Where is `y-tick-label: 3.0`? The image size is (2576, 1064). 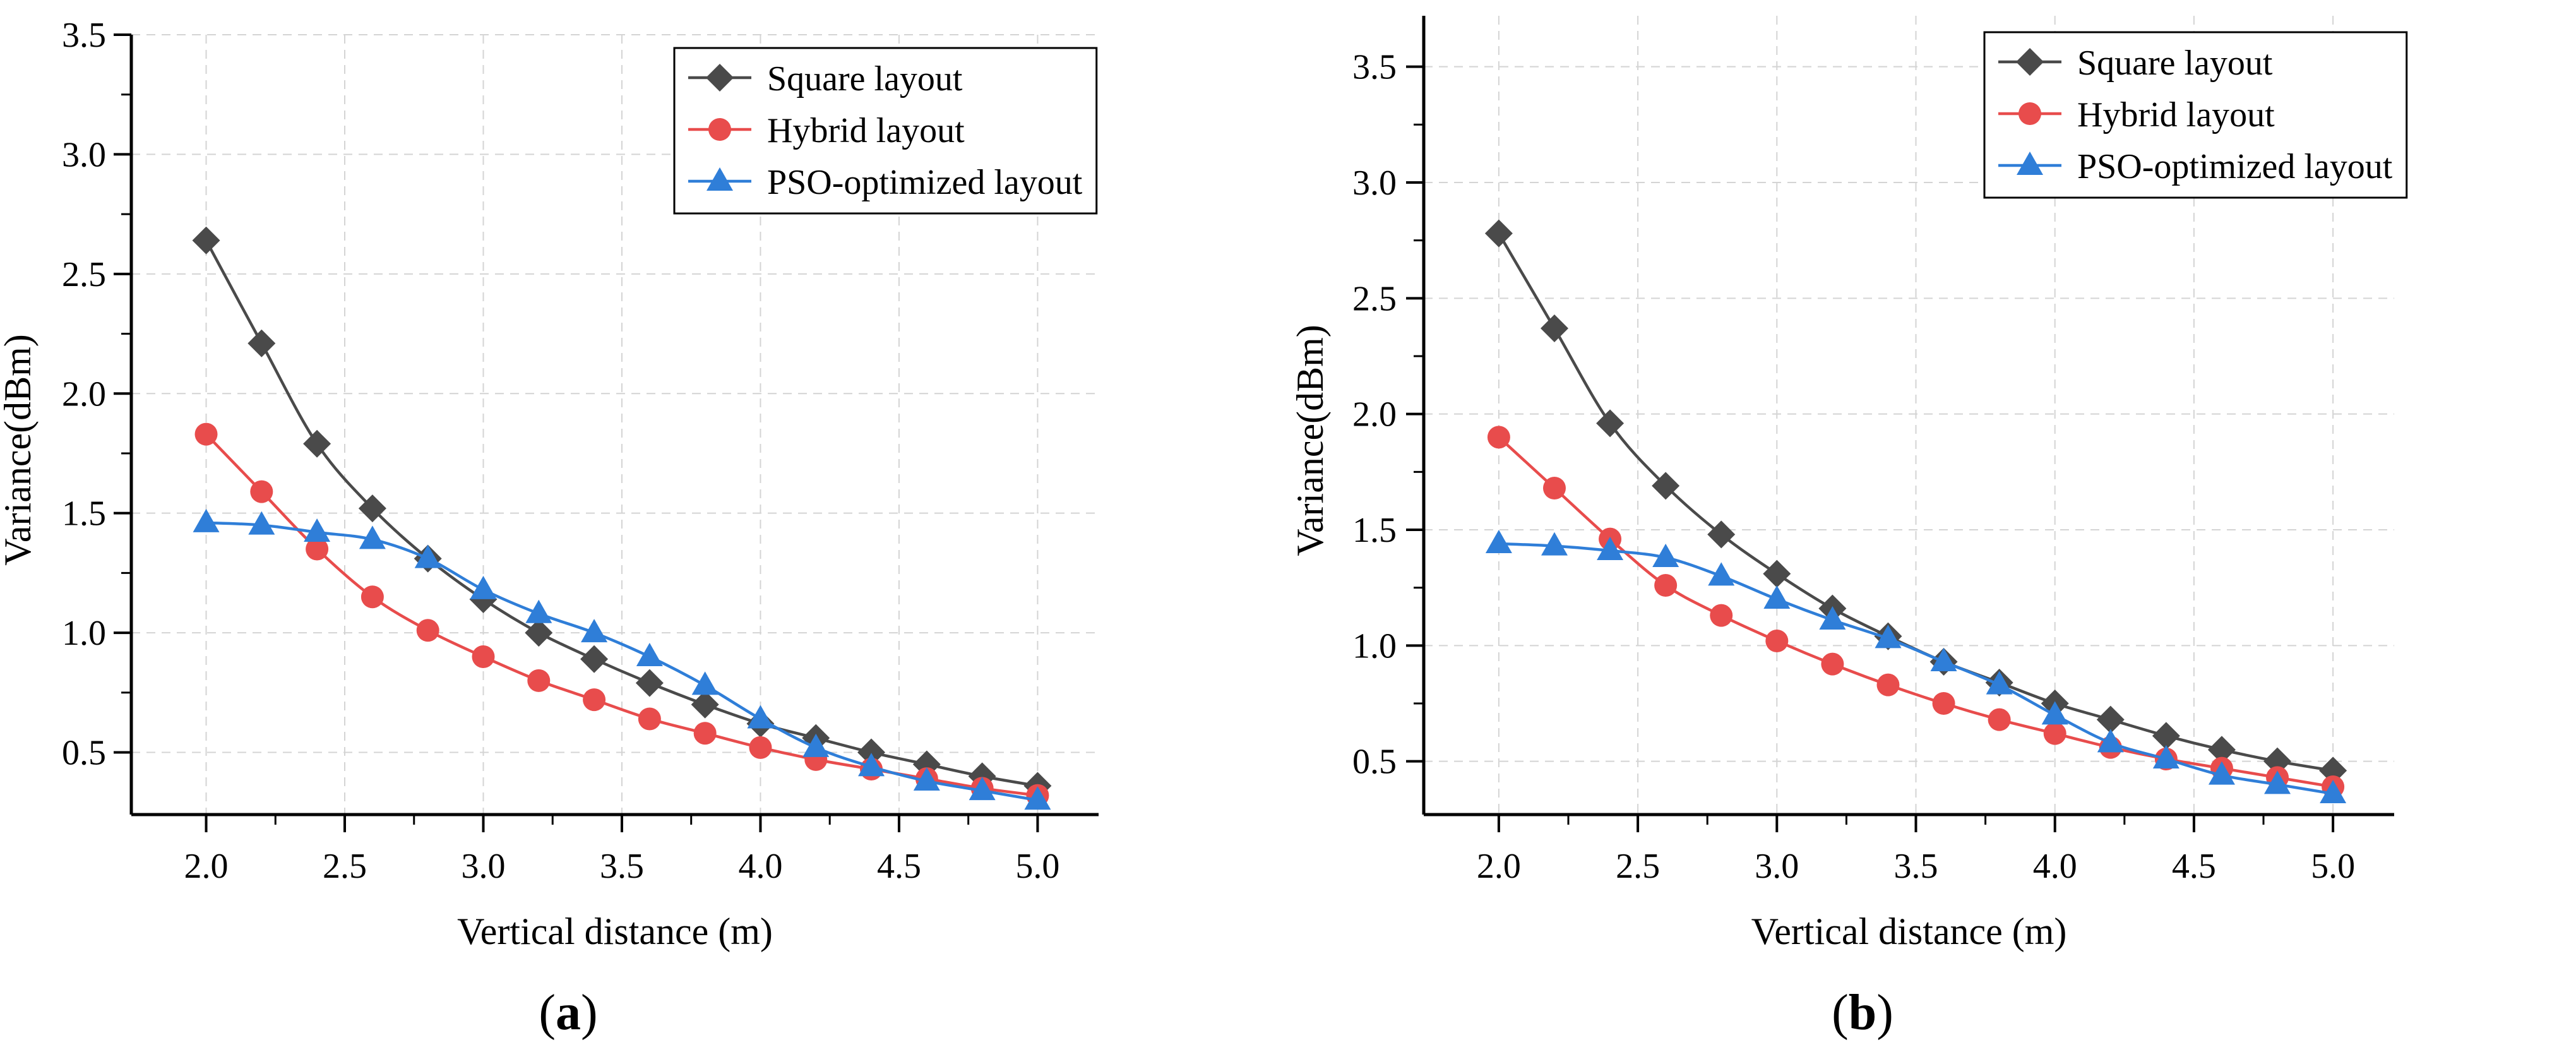
y-tick-label: 3.0 is located at coordinates (84, 154).